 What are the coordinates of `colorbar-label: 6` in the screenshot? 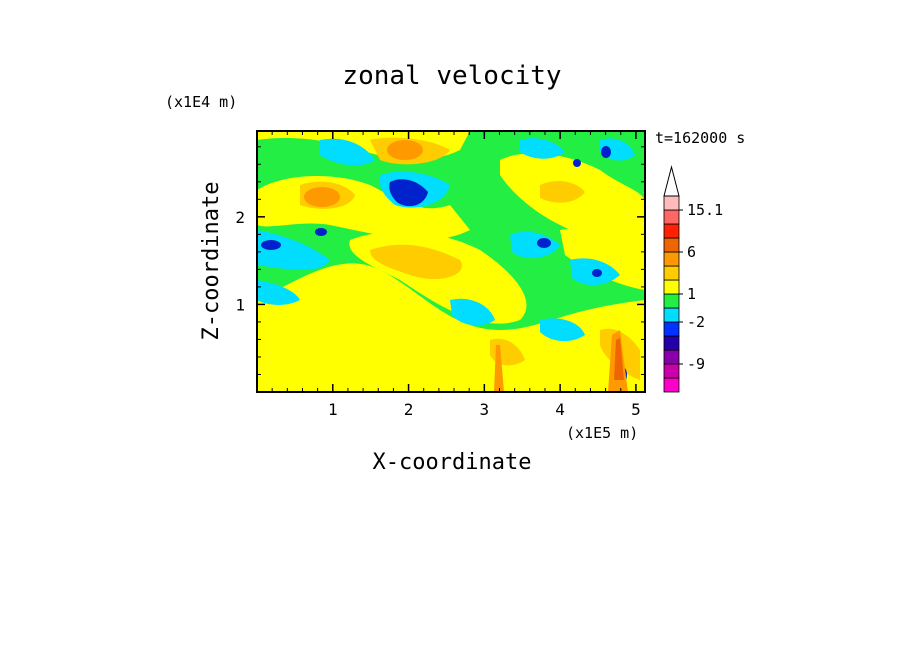 It's located at (691, 252).